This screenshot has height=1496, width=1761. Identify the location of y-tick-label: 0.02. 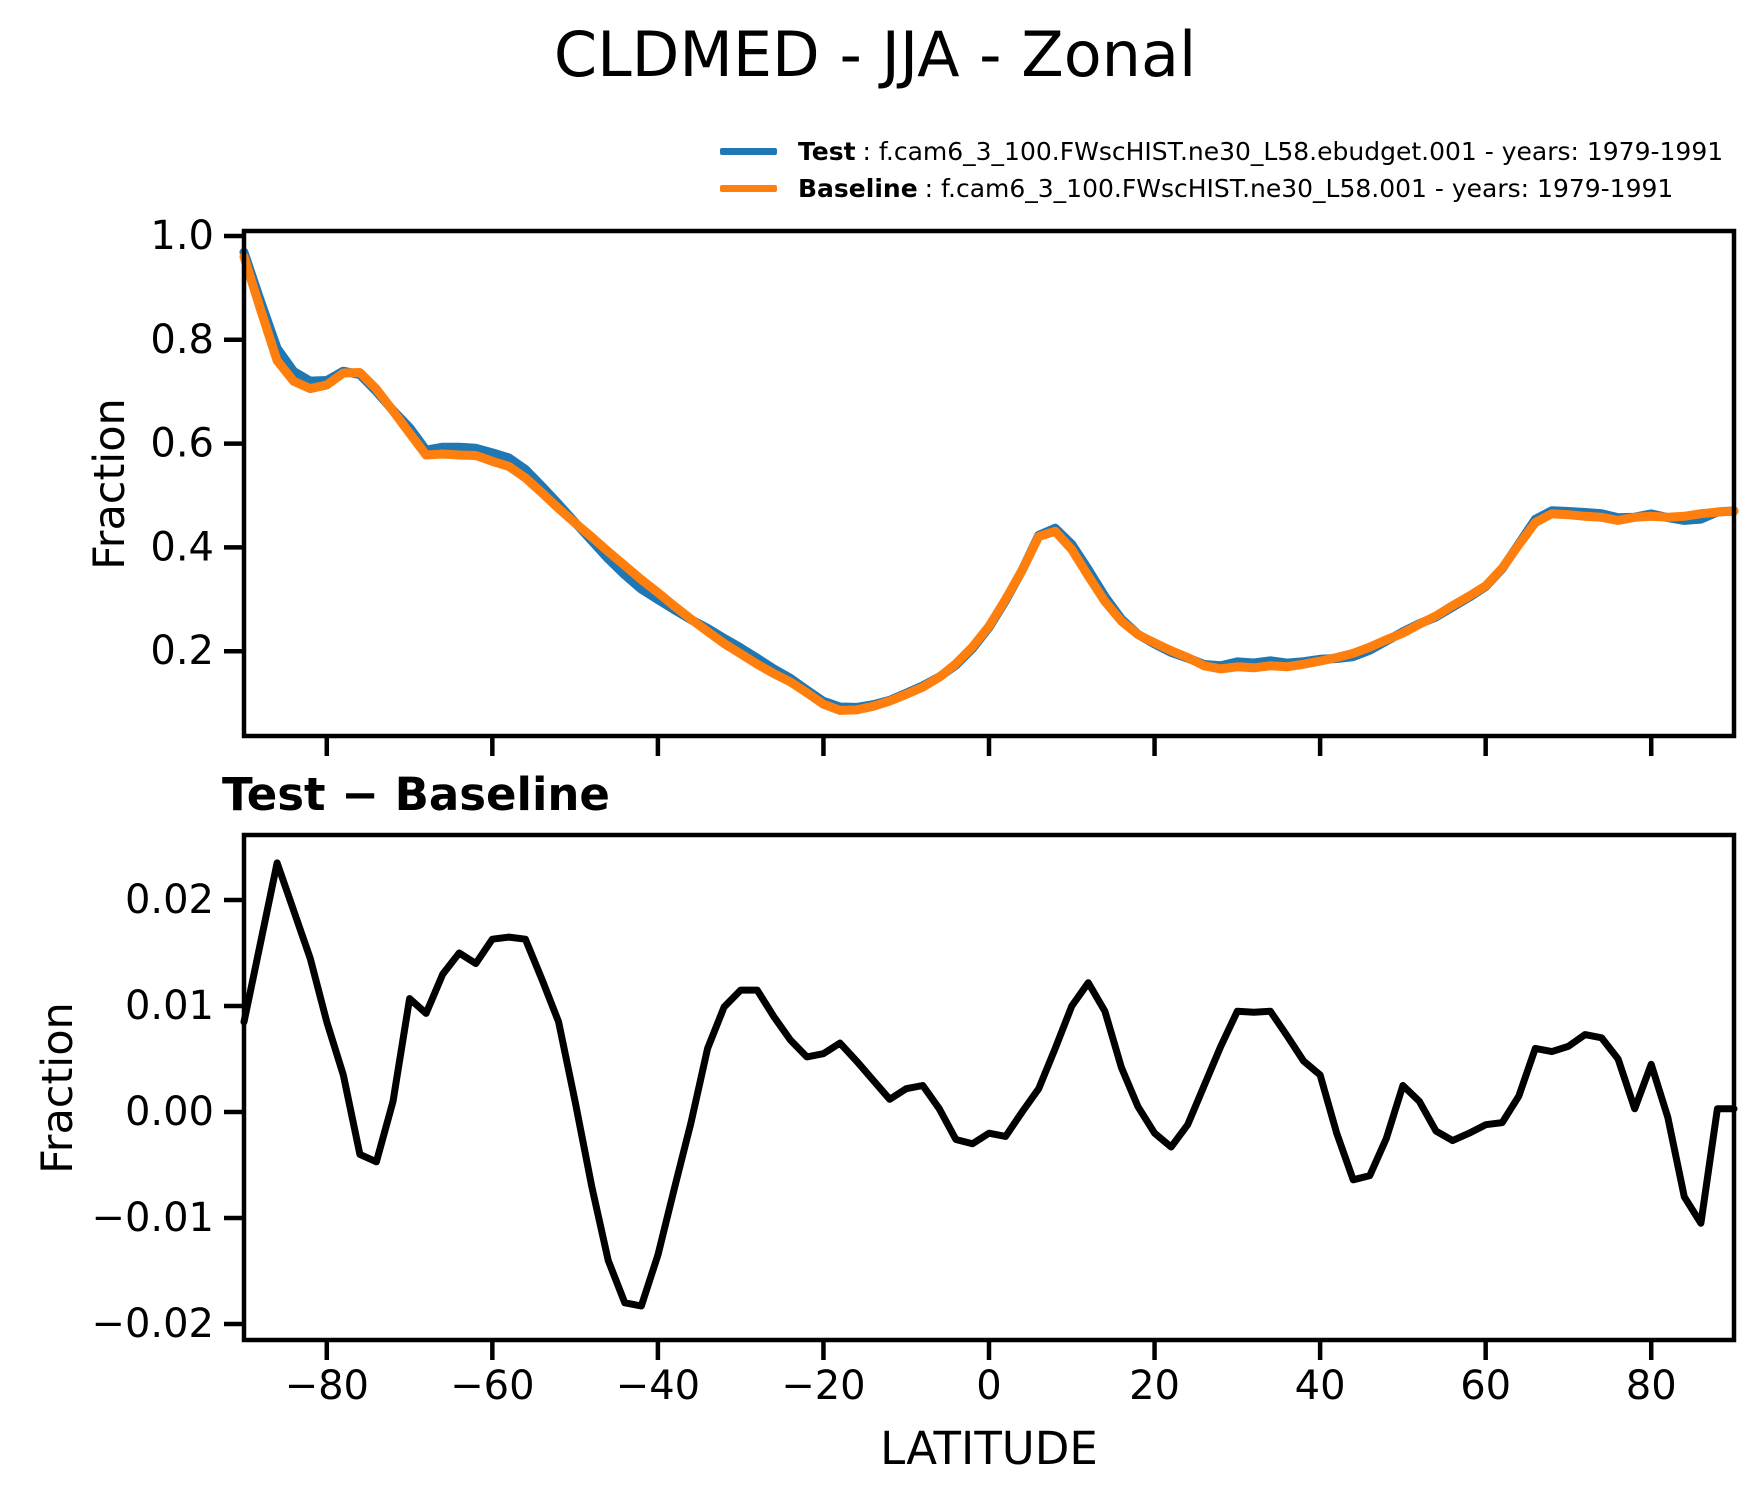
(169, 900).